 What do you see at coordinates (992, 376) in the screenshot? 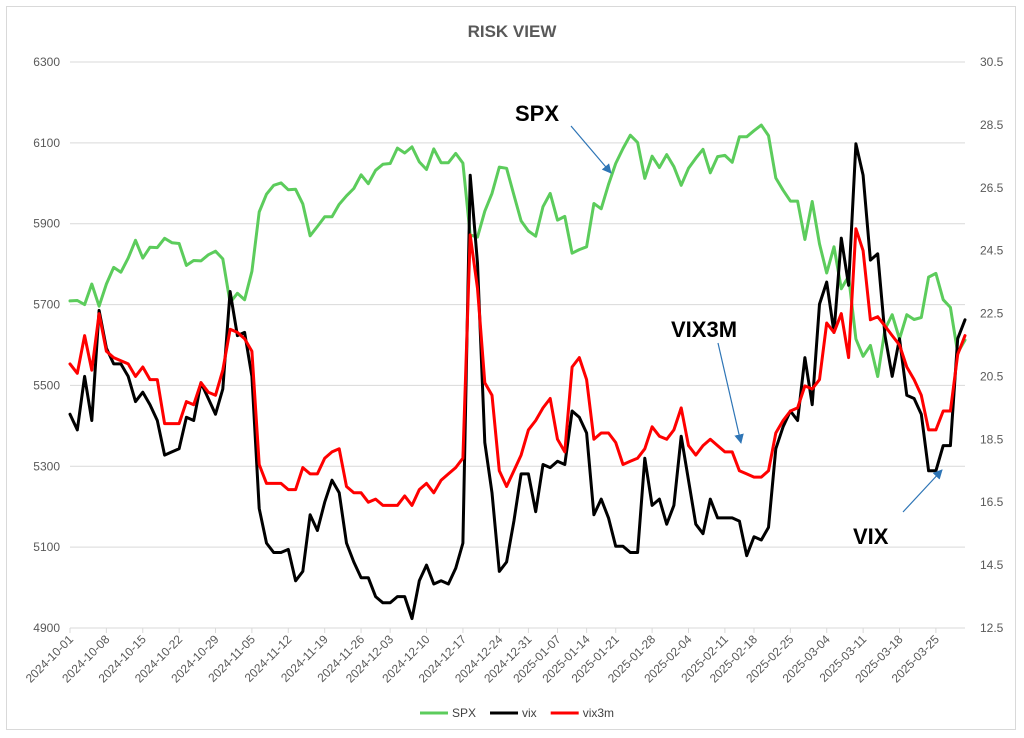
I see `right-y-tick-label: 20.5` at bounding box center [992, 376].